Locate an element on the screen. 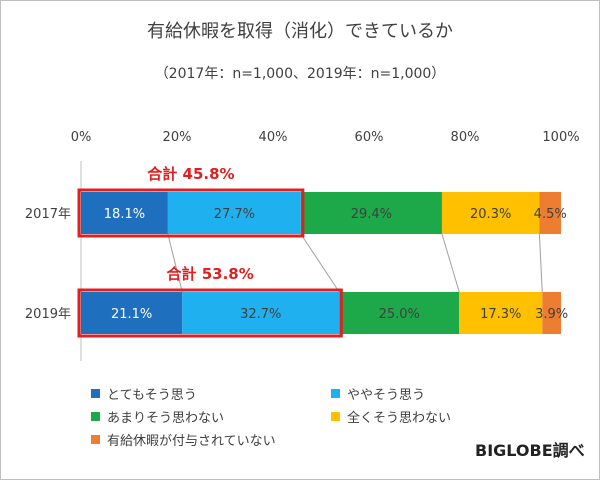  legend-item: 全くそう思わない is located at coordinates (391, 416).